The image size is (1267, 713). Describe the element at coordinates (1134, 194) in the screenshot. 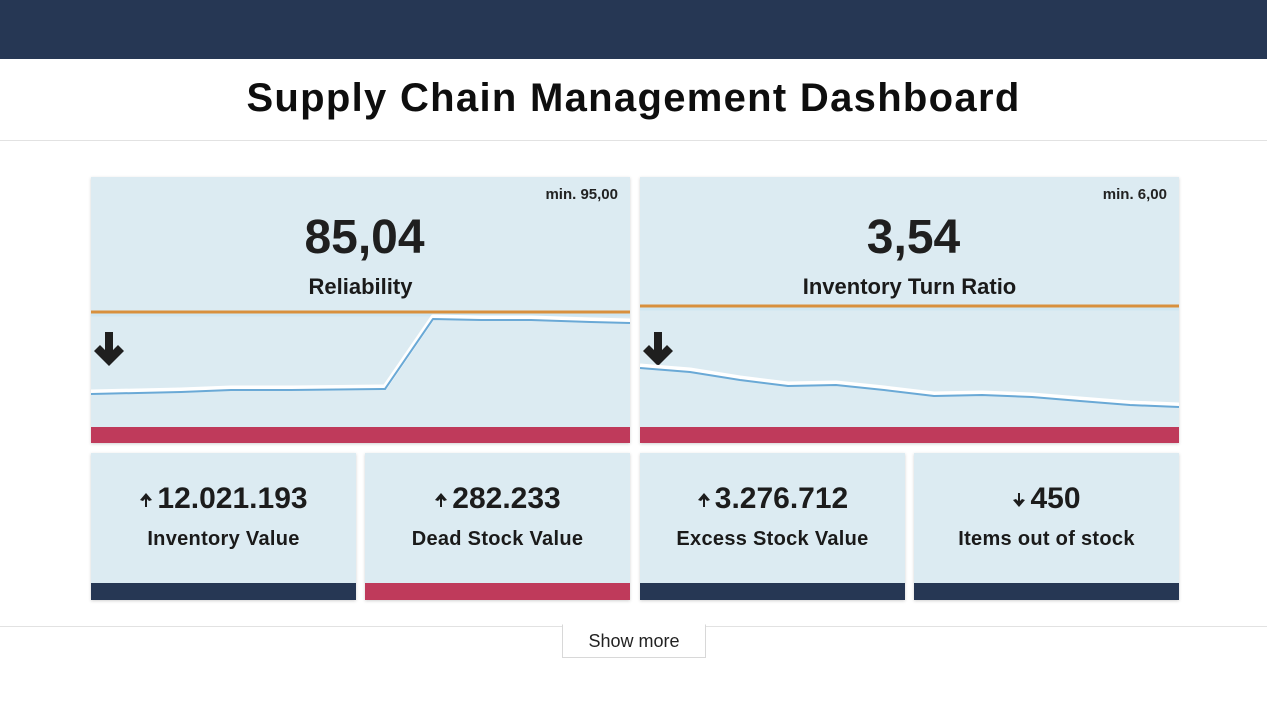

I see `kpi-min-threshold: min. 6,00` at that location.